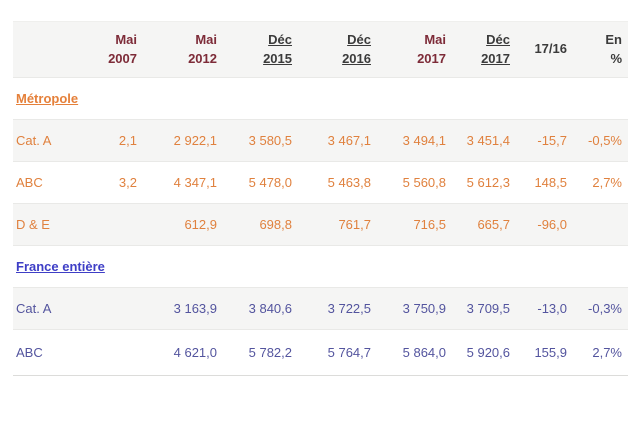 The height and width of the screenshot is (422, 640). Describe the element at coordinates (260, 182) in the screenshot. I see `value-cell: 5 478,0` at that location.